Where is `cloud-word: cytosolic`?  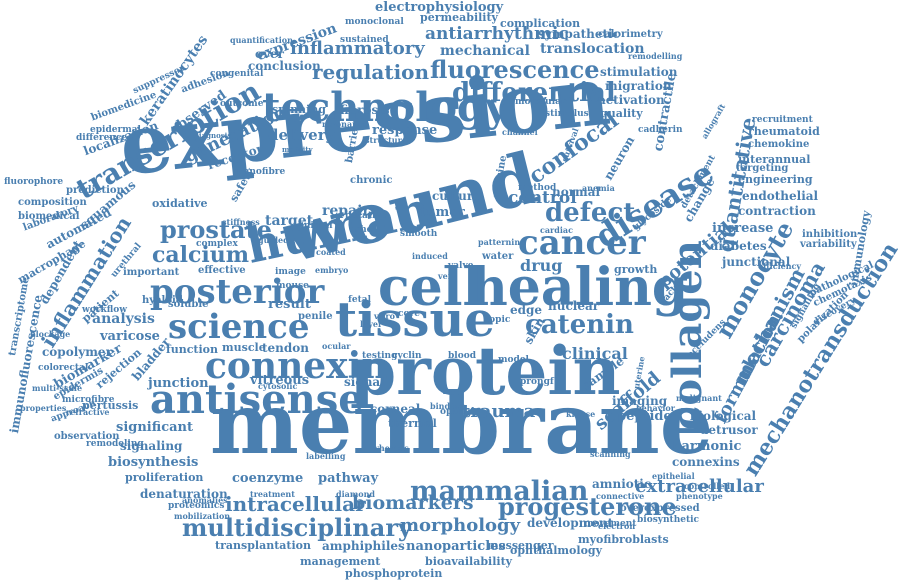 cloud-word: cytosolic is located at coordinates (278, 386).